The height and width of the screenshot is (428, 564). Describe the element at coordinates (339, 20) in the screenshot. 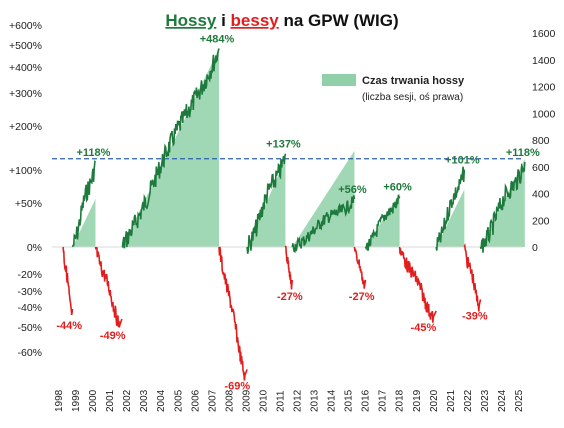

I see `title-rest: na GPW (WIG)` at that location.